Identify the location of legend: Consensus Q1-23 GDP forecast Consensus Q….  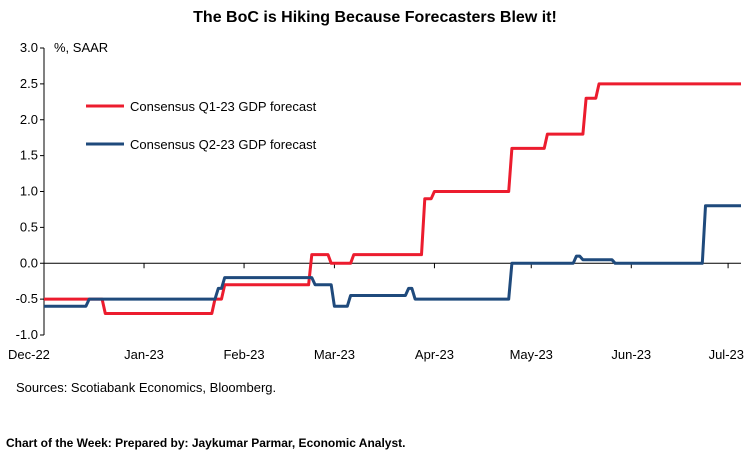
(201, 125).